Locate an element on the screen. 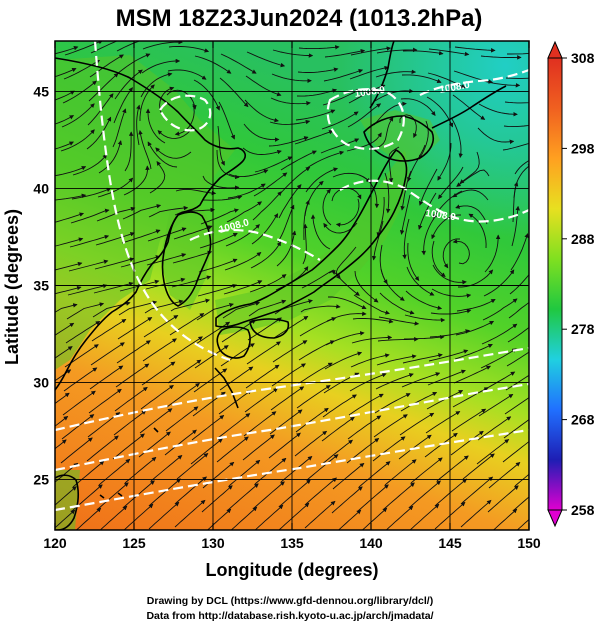  colorbar-min-triangle is located at coordinates (555, 518).